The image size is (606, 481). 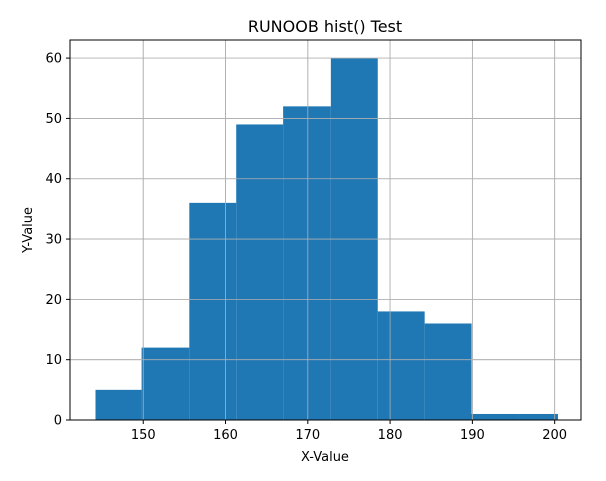 What do you see at coordinates (472, 435) in the screenshot?
I see `x-tick-label: 190` at bounding box center [472, 435].